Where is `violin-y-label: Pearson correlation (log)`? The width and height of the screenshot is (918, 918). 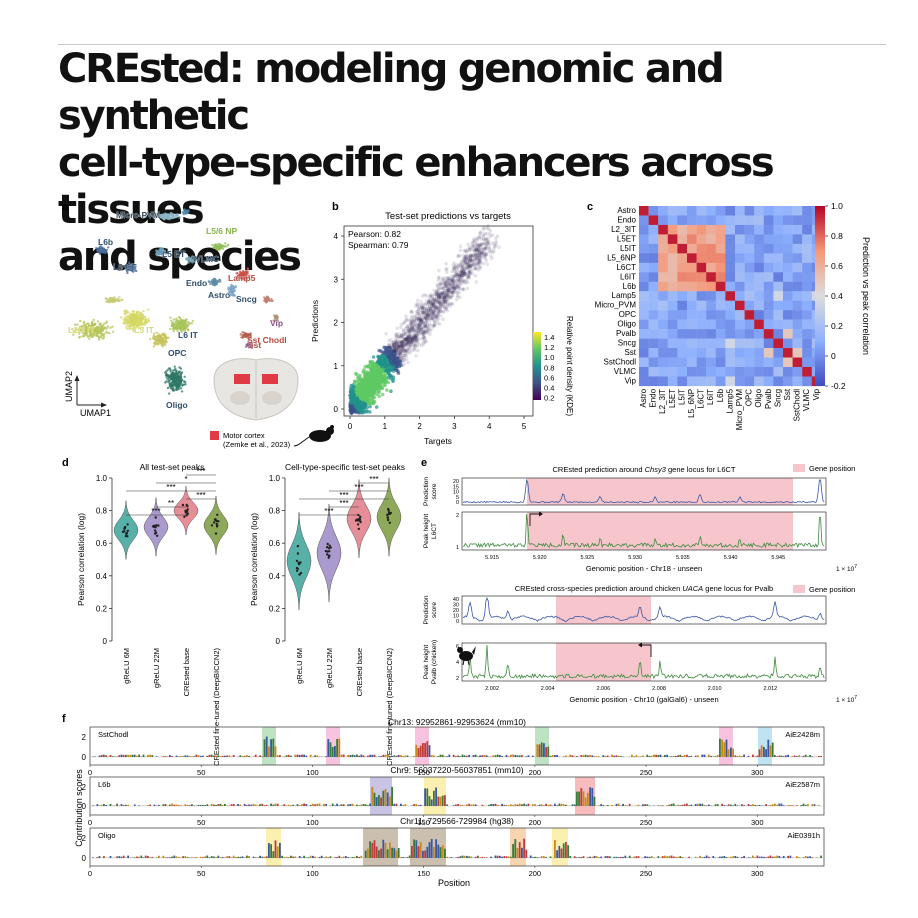 violin-y-label: Pearson correlation (log) is located at coordinates (254, 559).